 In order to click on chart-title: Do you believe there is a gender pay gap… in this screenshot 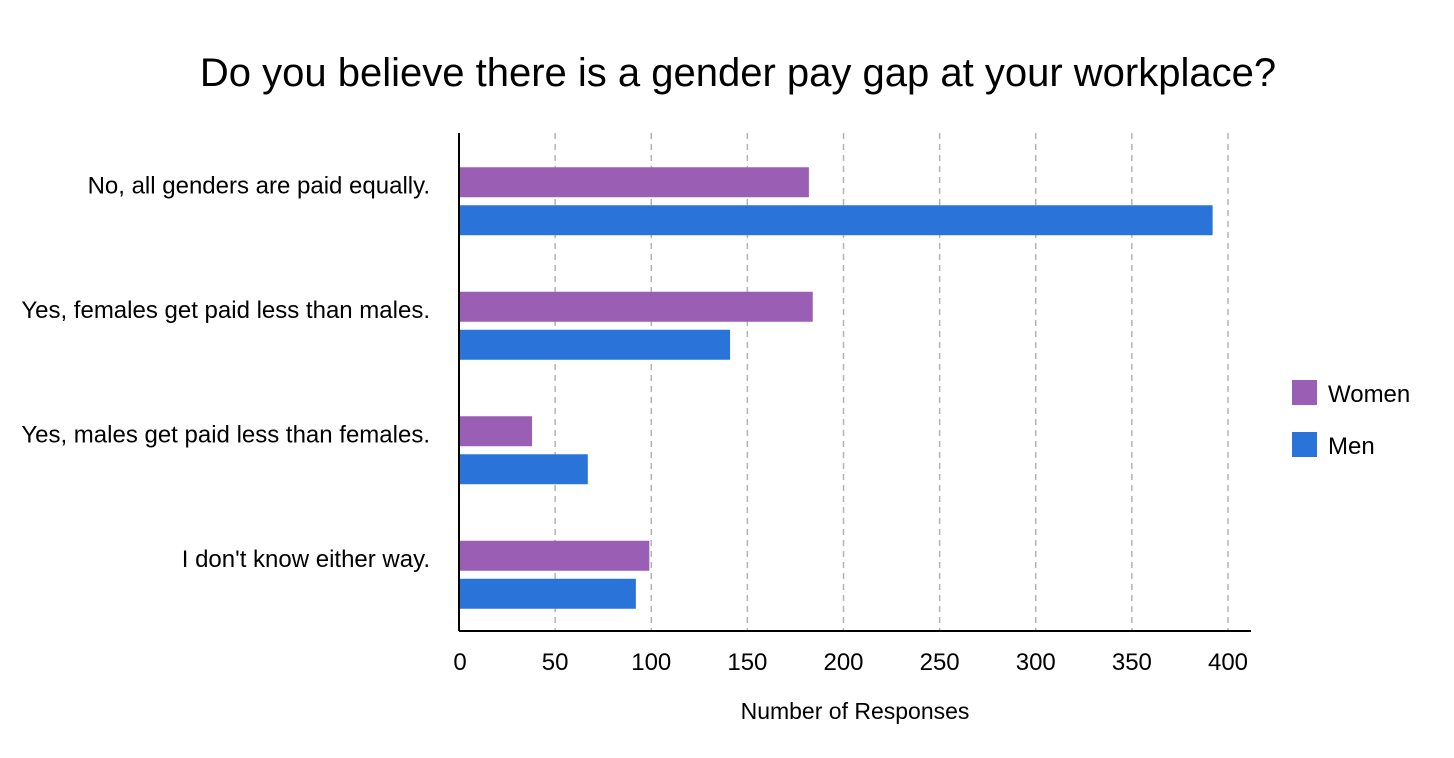, I will do `click(738, 73)`.